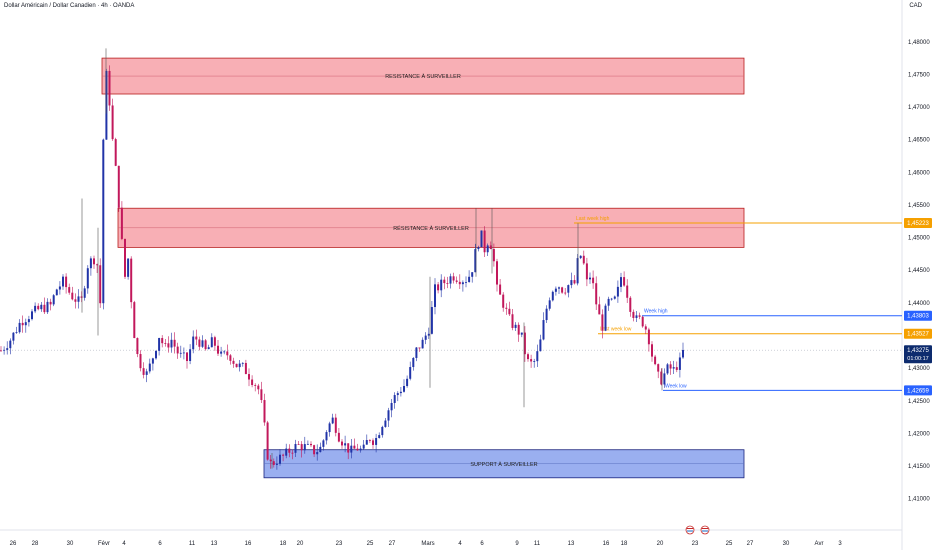  Describe the element at coordinates (918, 391) in the screenshot. I see `level-price-text: 1,42659` at that location.